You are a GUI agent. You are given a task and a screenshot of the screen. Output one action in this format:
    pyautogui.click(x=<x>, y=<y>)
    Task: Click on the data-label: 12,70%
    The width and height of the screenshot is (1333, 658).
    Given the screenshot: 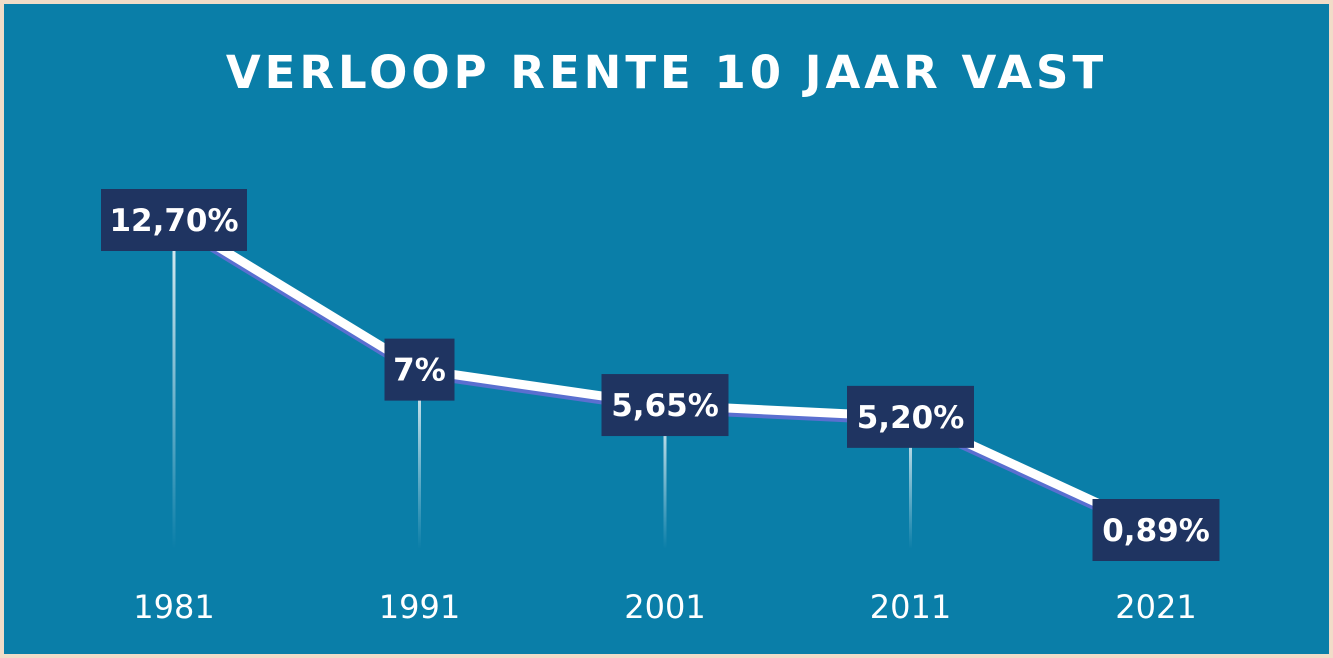 What is the action you would take?
    pyautogui.click(x=174, y=220)
    